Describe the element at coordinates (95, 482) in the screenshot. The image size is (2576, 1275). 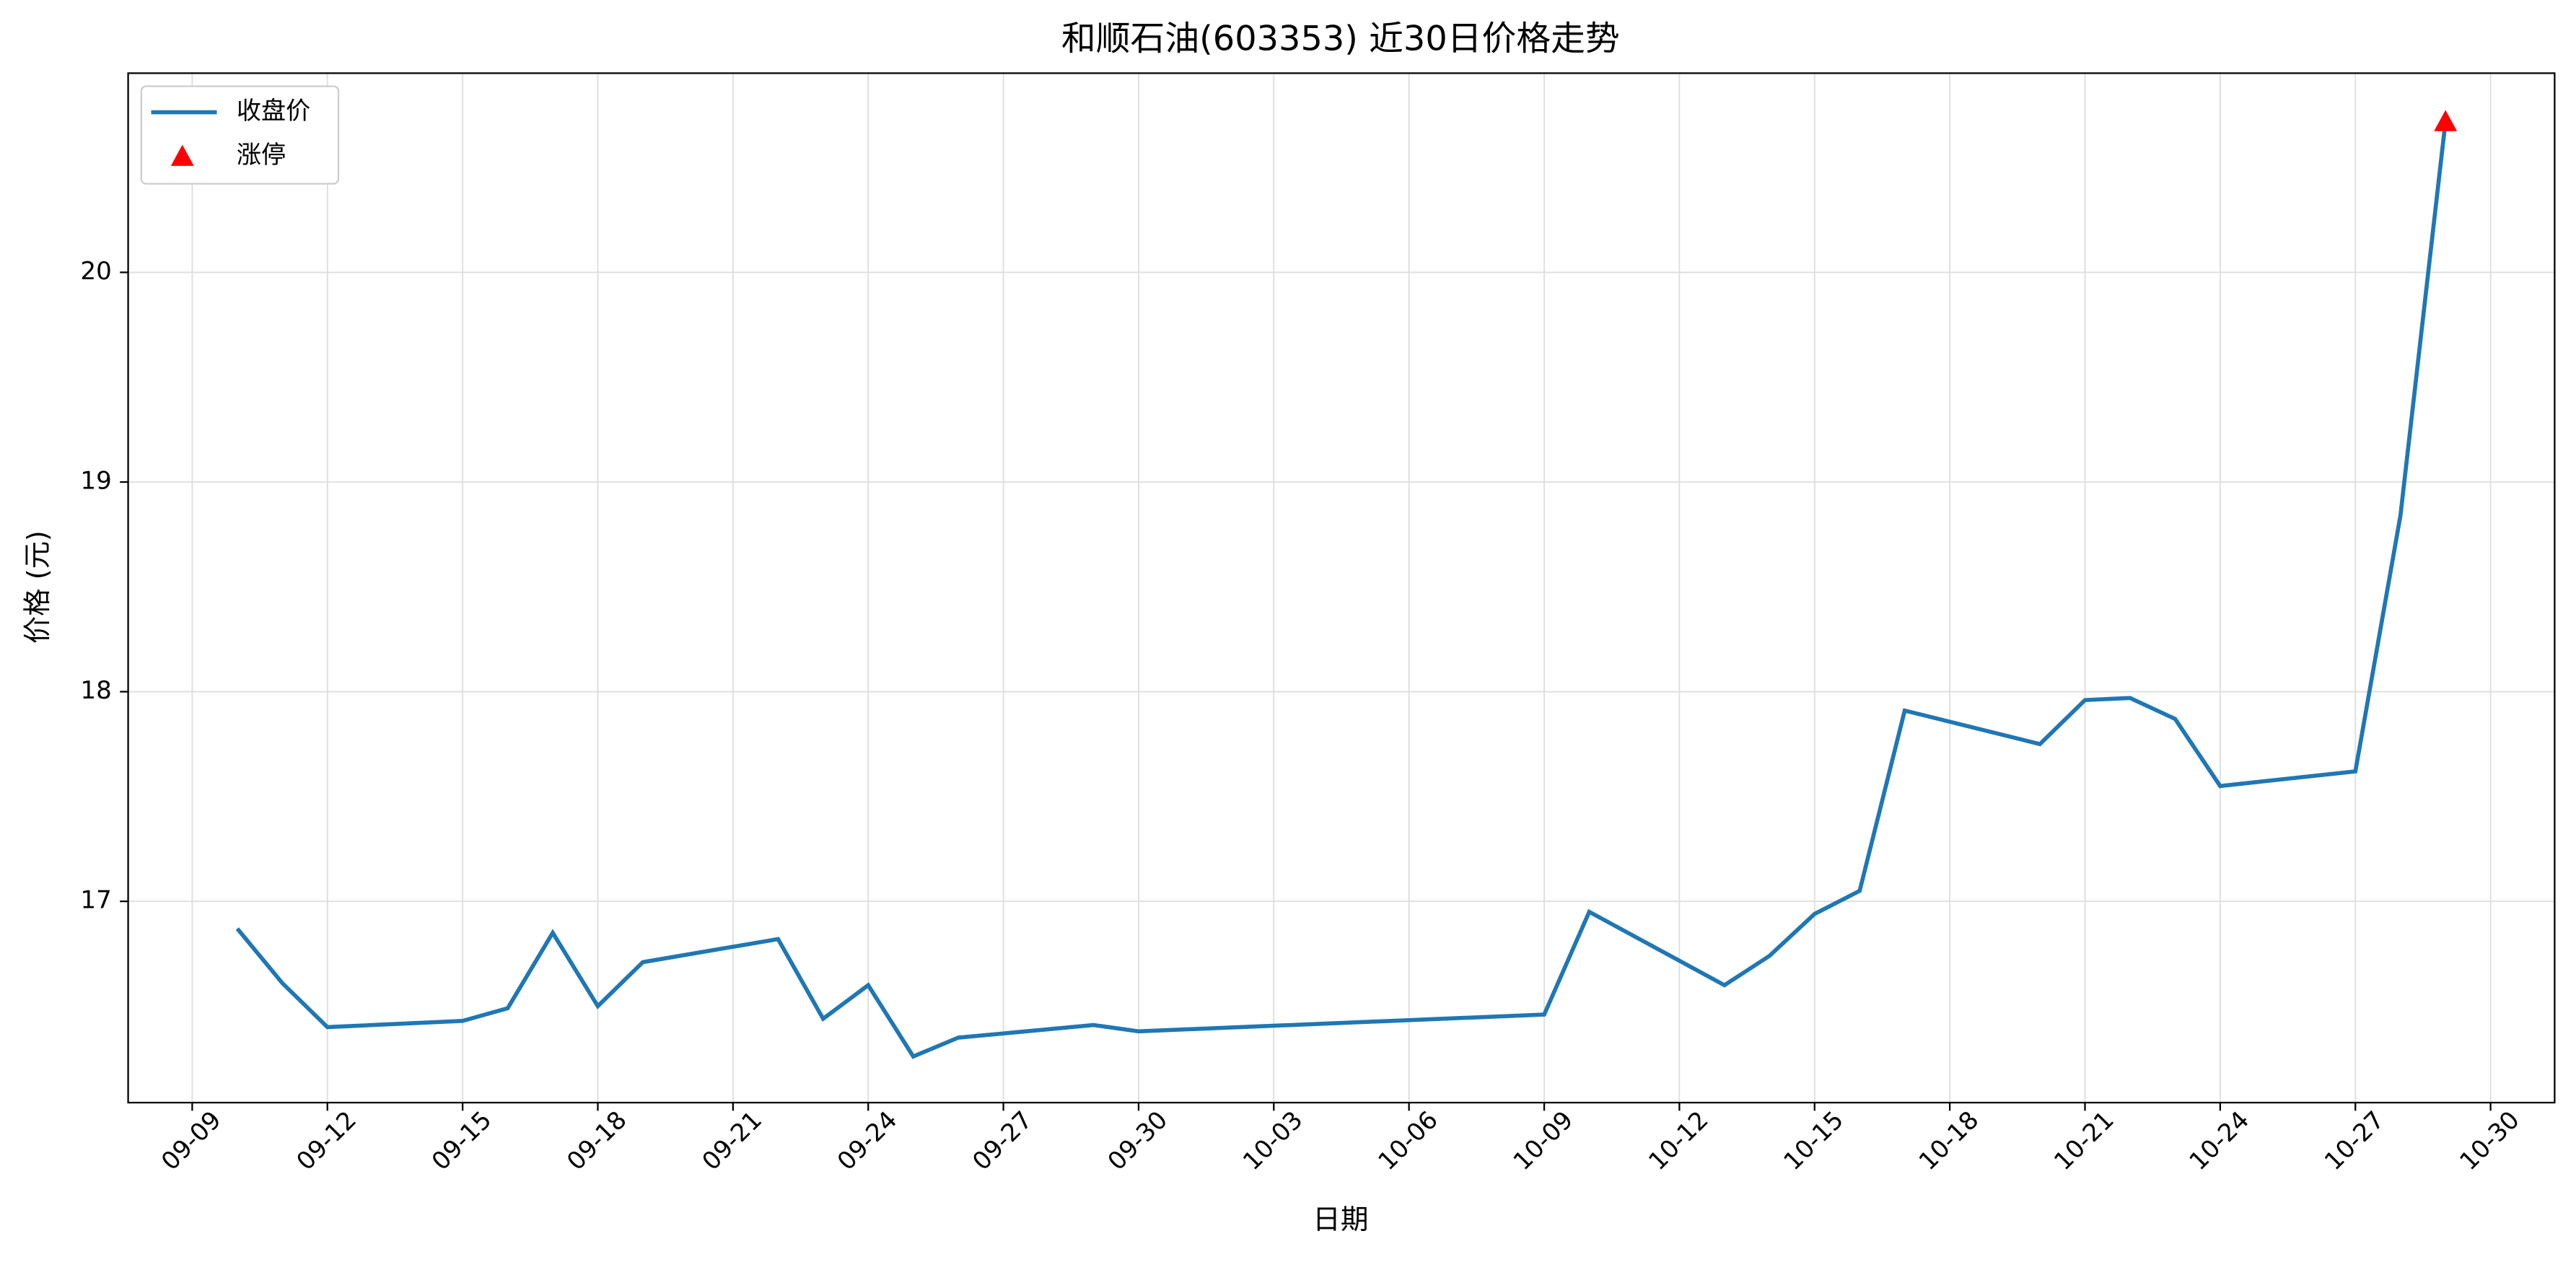
I see `y-tick-label: 19` at that location.